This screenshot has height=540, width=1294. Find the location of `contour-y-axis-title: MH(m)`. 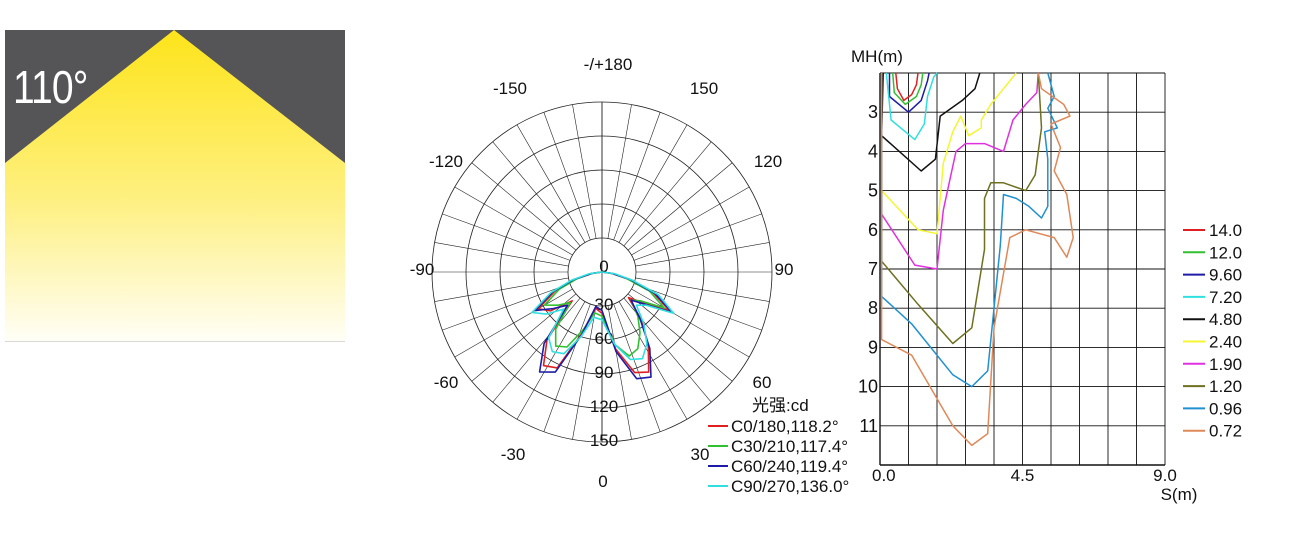

contour-y-axis-title: MH(m) is located at coordinates (877, 56).